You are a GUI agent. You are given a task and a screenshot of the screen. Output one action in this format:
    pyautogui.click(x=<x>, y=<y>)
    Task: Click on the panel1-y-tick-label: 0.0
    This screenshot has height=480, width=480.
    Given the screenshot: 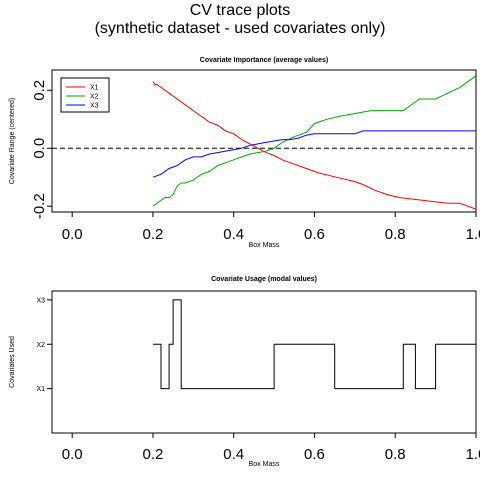 What is the action you would take?
    pyautogui.click(x=39, y=148)
    